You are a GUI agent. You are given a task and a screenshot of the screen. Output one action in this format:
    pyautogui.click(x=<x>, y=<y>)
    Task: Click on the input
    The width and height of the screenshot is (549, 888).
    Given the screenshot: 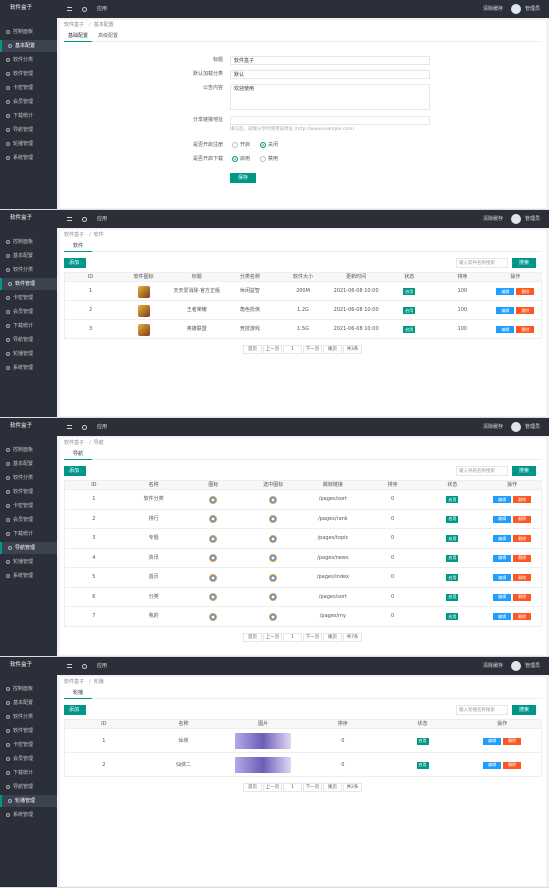 What is the action you would take?
    pyautogui.click(x=330, y=120)
    